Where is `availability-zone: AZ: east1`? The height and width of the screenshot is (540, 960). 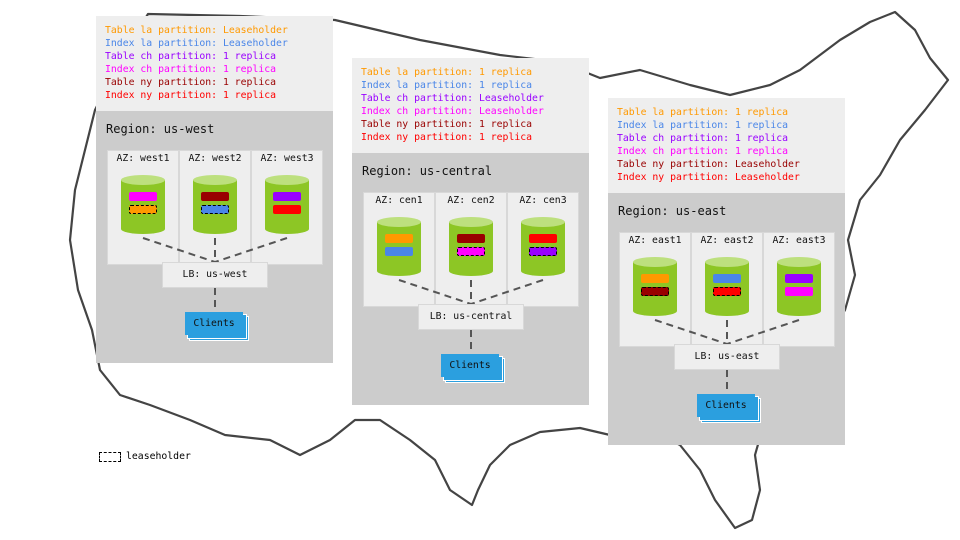
availability-zone: AZ: east1 is located at coordinates (655, 289).